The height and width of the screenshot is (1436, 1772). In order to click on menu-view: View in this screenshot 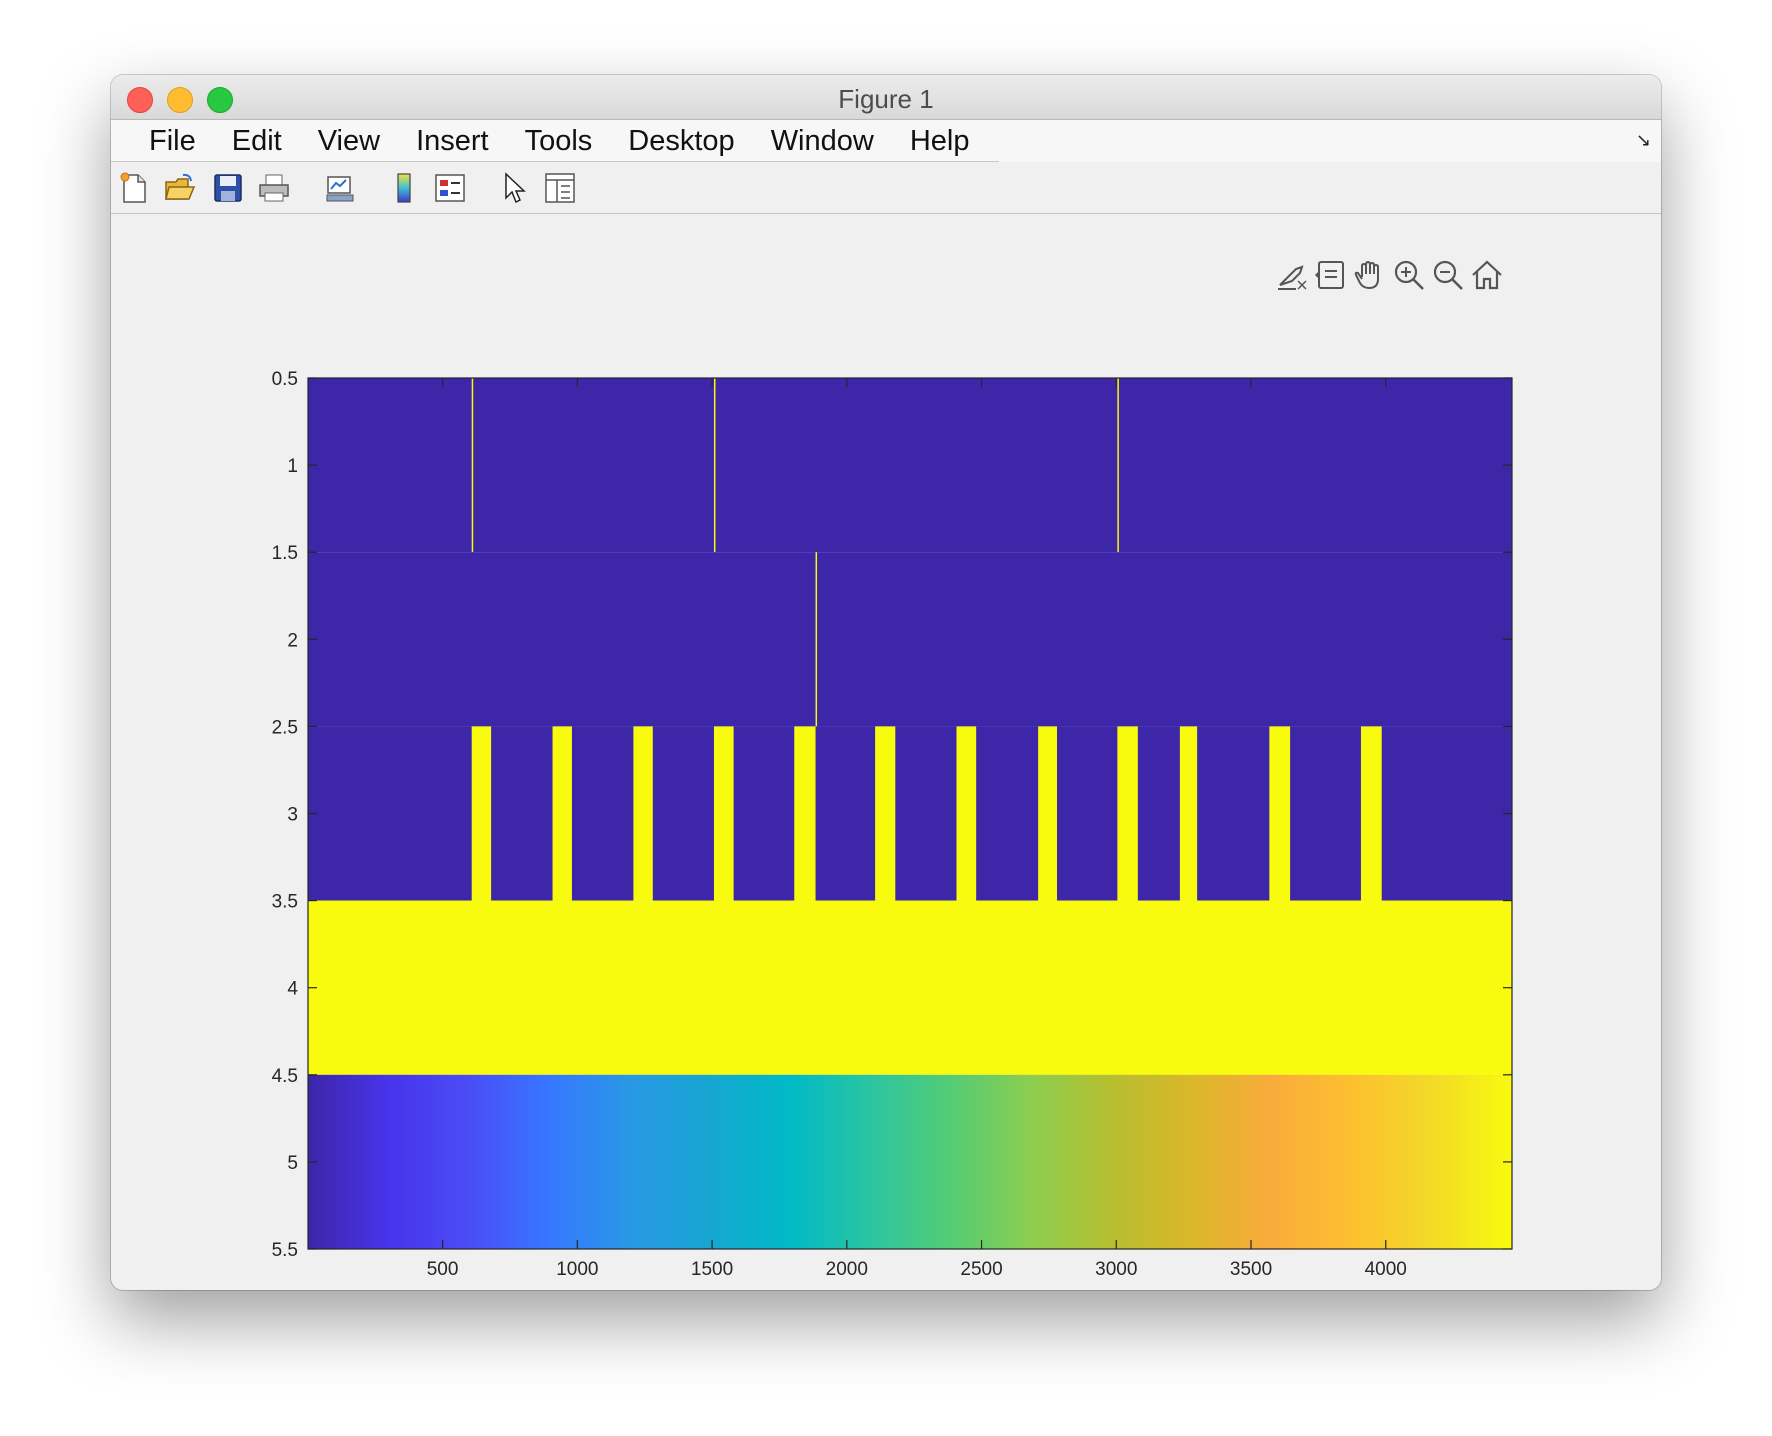, I will do `click(349, 141)`.